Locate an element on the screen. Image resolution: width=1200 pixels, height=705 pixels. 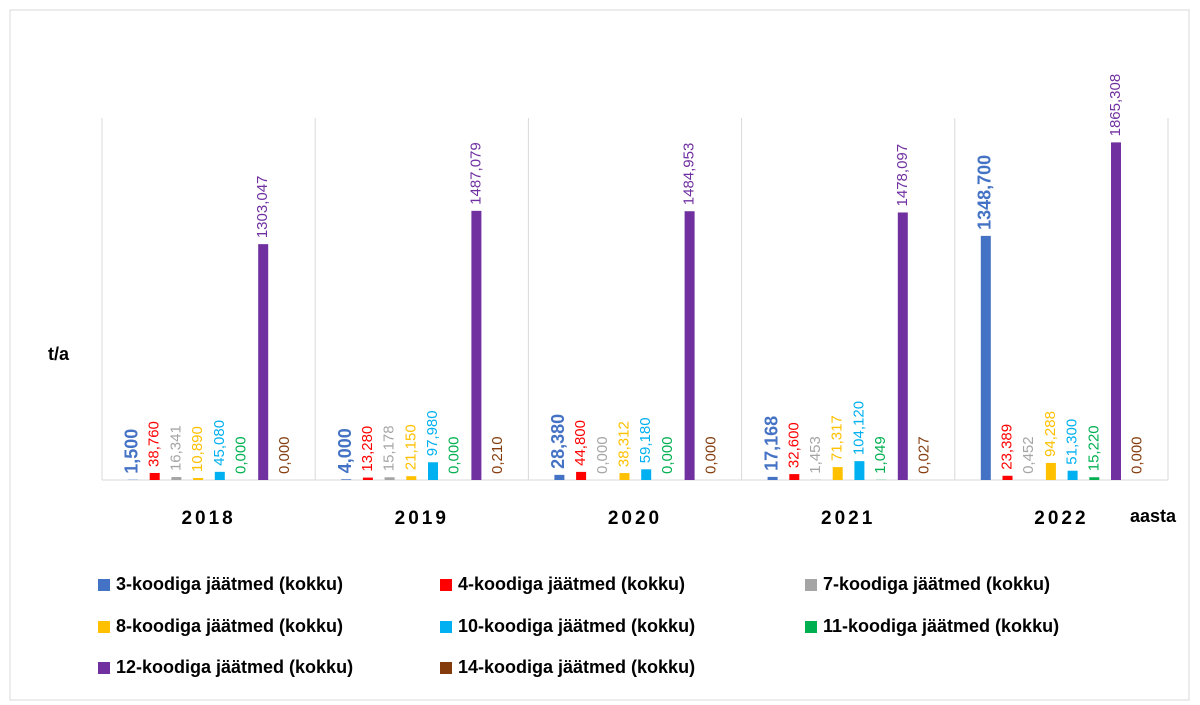
data-label: 15,220 is located at coordinates (1093, 448).